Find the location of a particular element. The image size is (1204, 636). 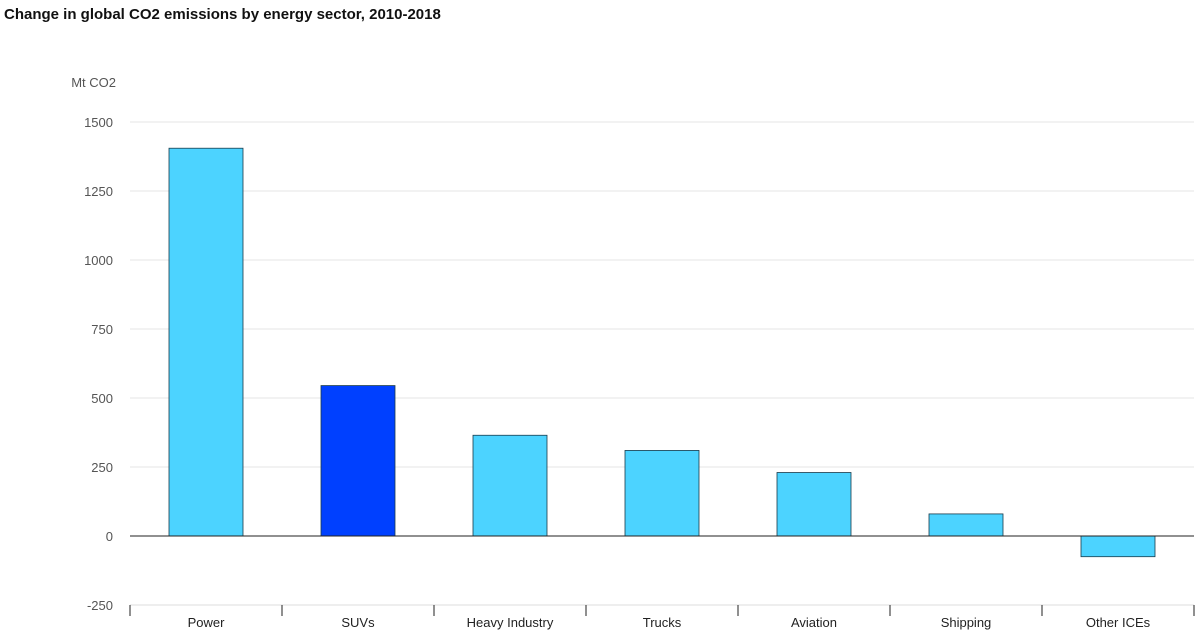

bar-trucks is located at coordinates (662, 493).